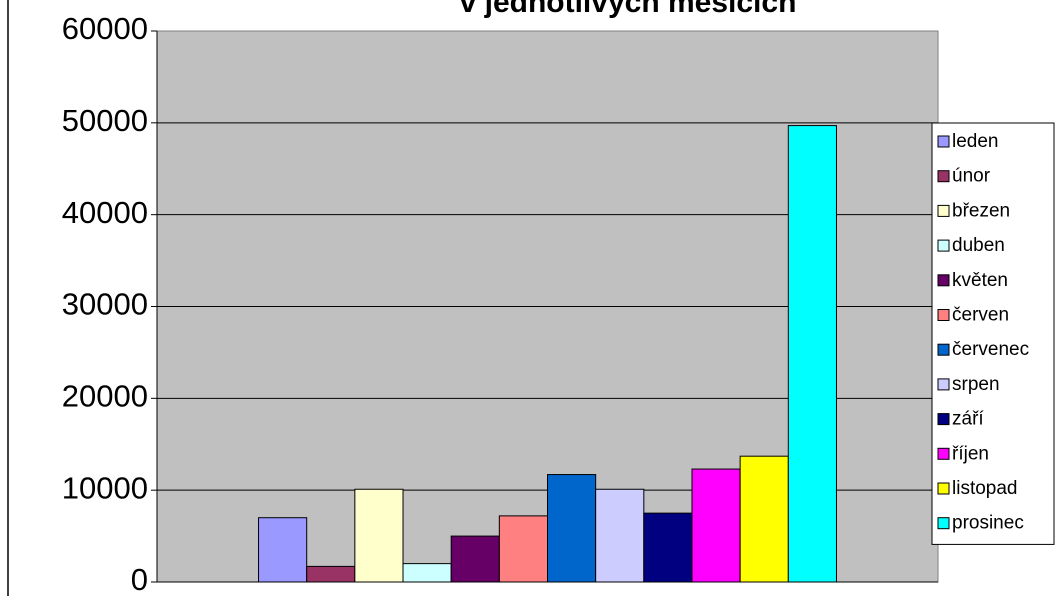 This screenshot has height=596, width=1058. Describe the element at coordinates (105, 212) in the screenshot. I see `y-tick-label: 40000` at that location.